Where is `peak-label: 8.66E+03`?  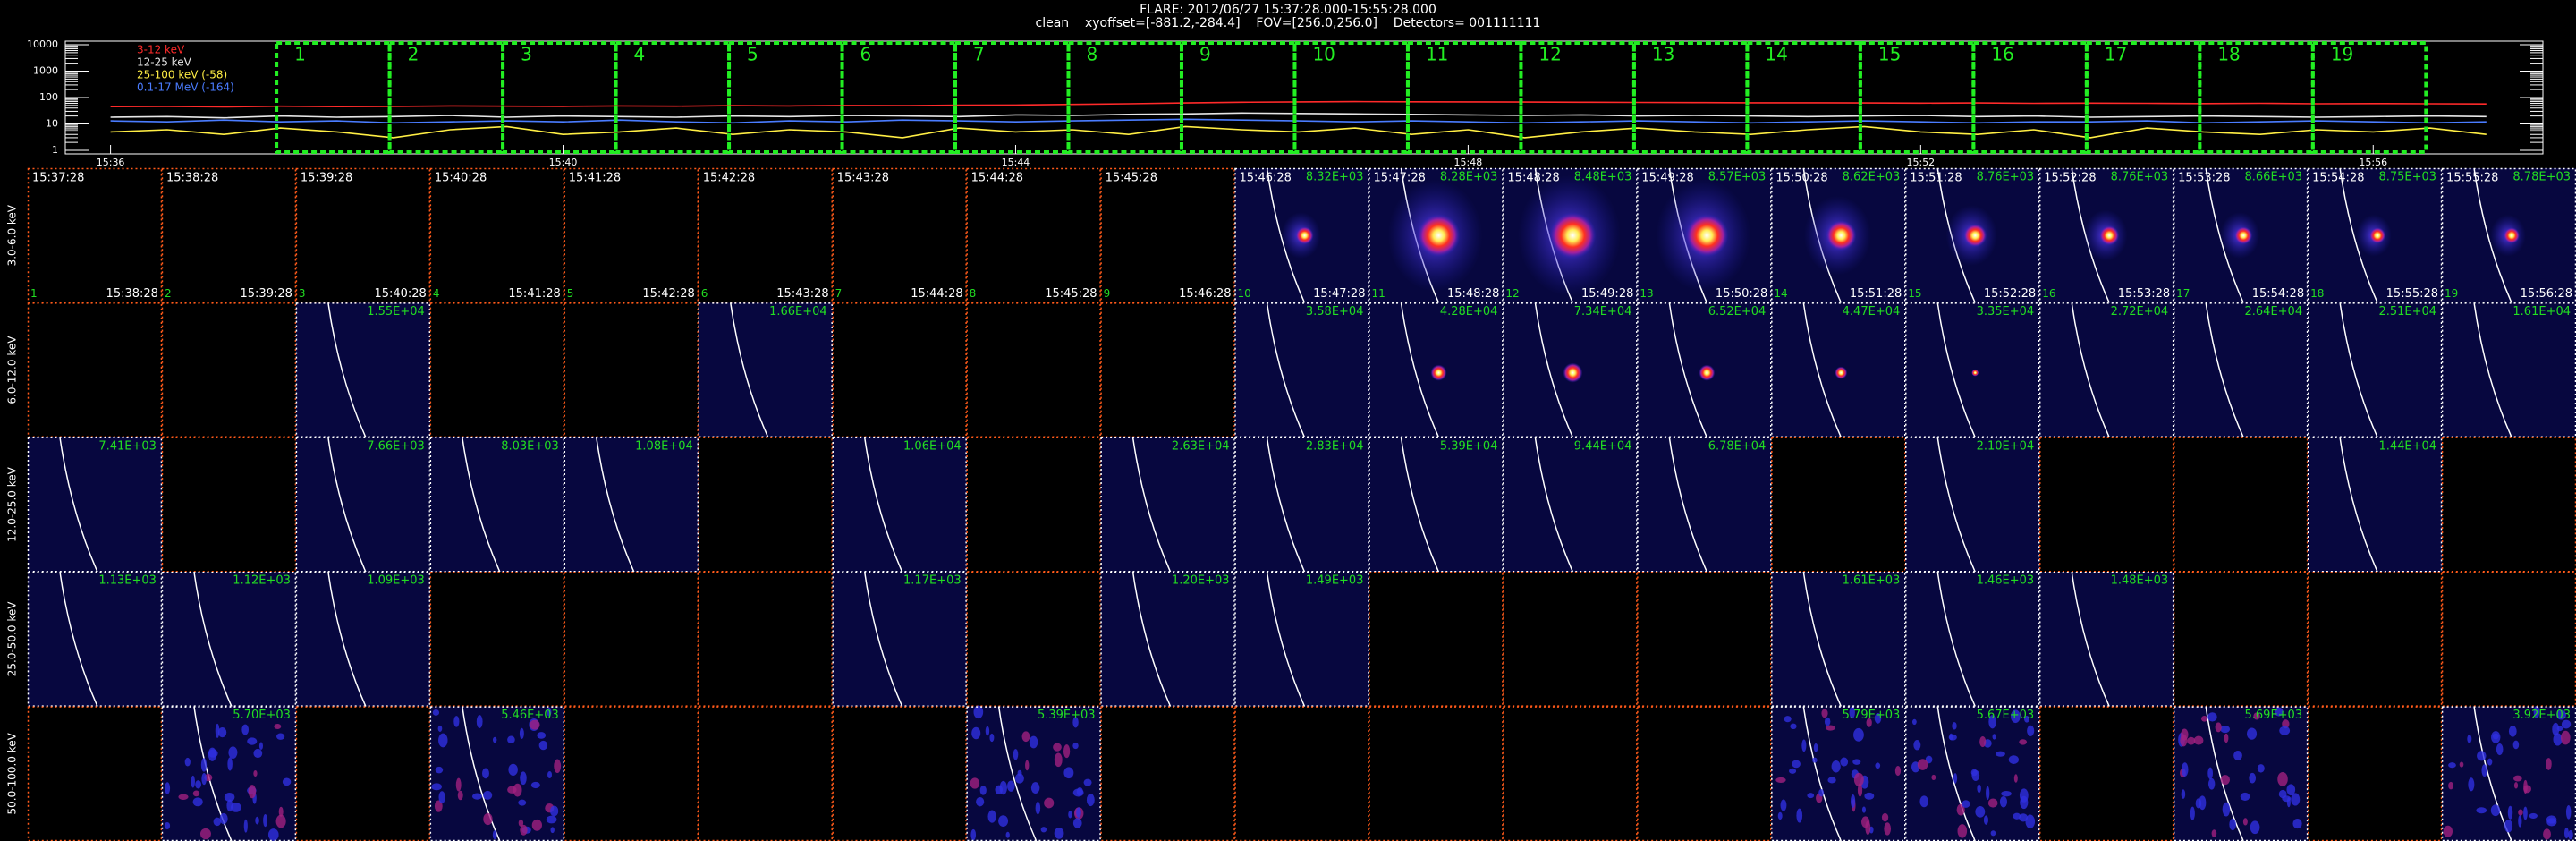
peak-label: 8.66E+03 is located at coordinates (2274, 177).